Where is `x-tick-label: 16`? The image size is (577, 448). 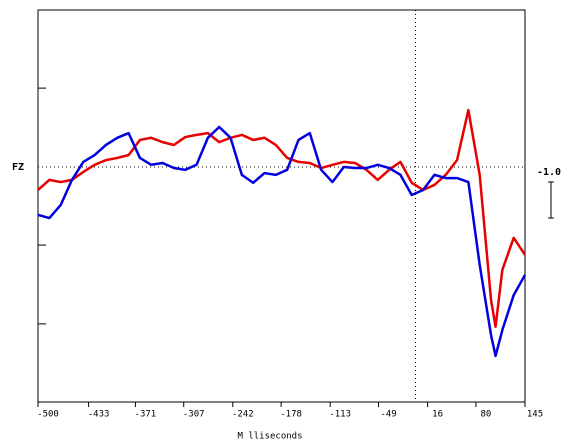 x-tick-label: 16 is located at coordinates (437, 415).